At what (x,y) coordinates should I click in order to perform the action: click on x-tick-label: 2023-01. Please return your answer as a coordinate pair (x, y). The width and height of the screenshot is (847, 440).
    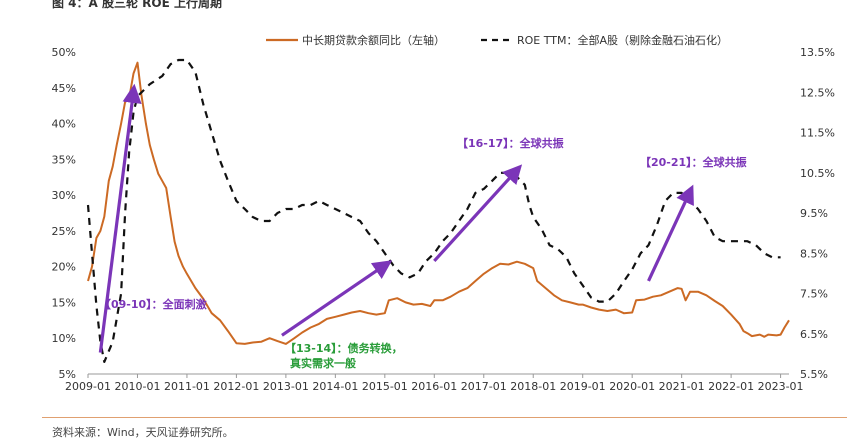
    Looking at the image, I should click on (781, 386).